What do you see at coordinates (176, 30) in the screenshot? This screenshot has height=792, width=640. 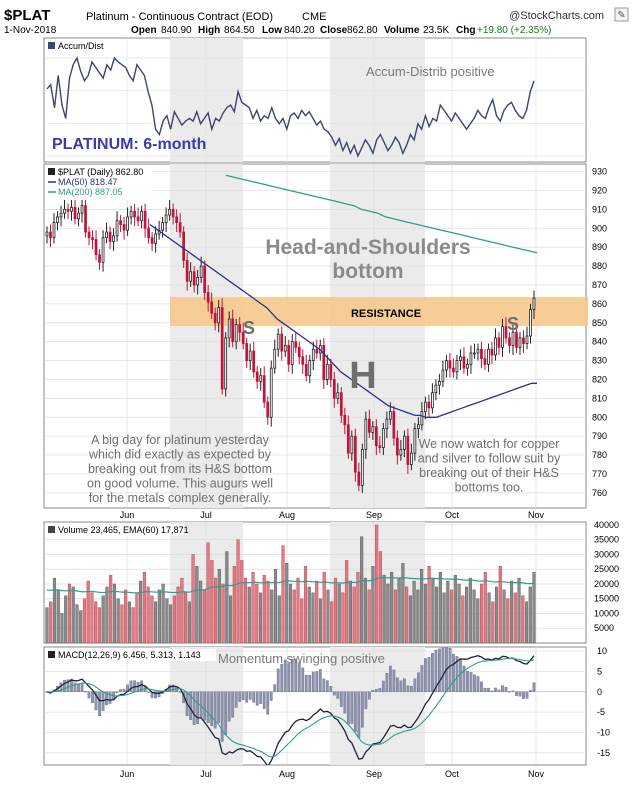 I see `open-value: 840.90` at bounding box center [176, 30].